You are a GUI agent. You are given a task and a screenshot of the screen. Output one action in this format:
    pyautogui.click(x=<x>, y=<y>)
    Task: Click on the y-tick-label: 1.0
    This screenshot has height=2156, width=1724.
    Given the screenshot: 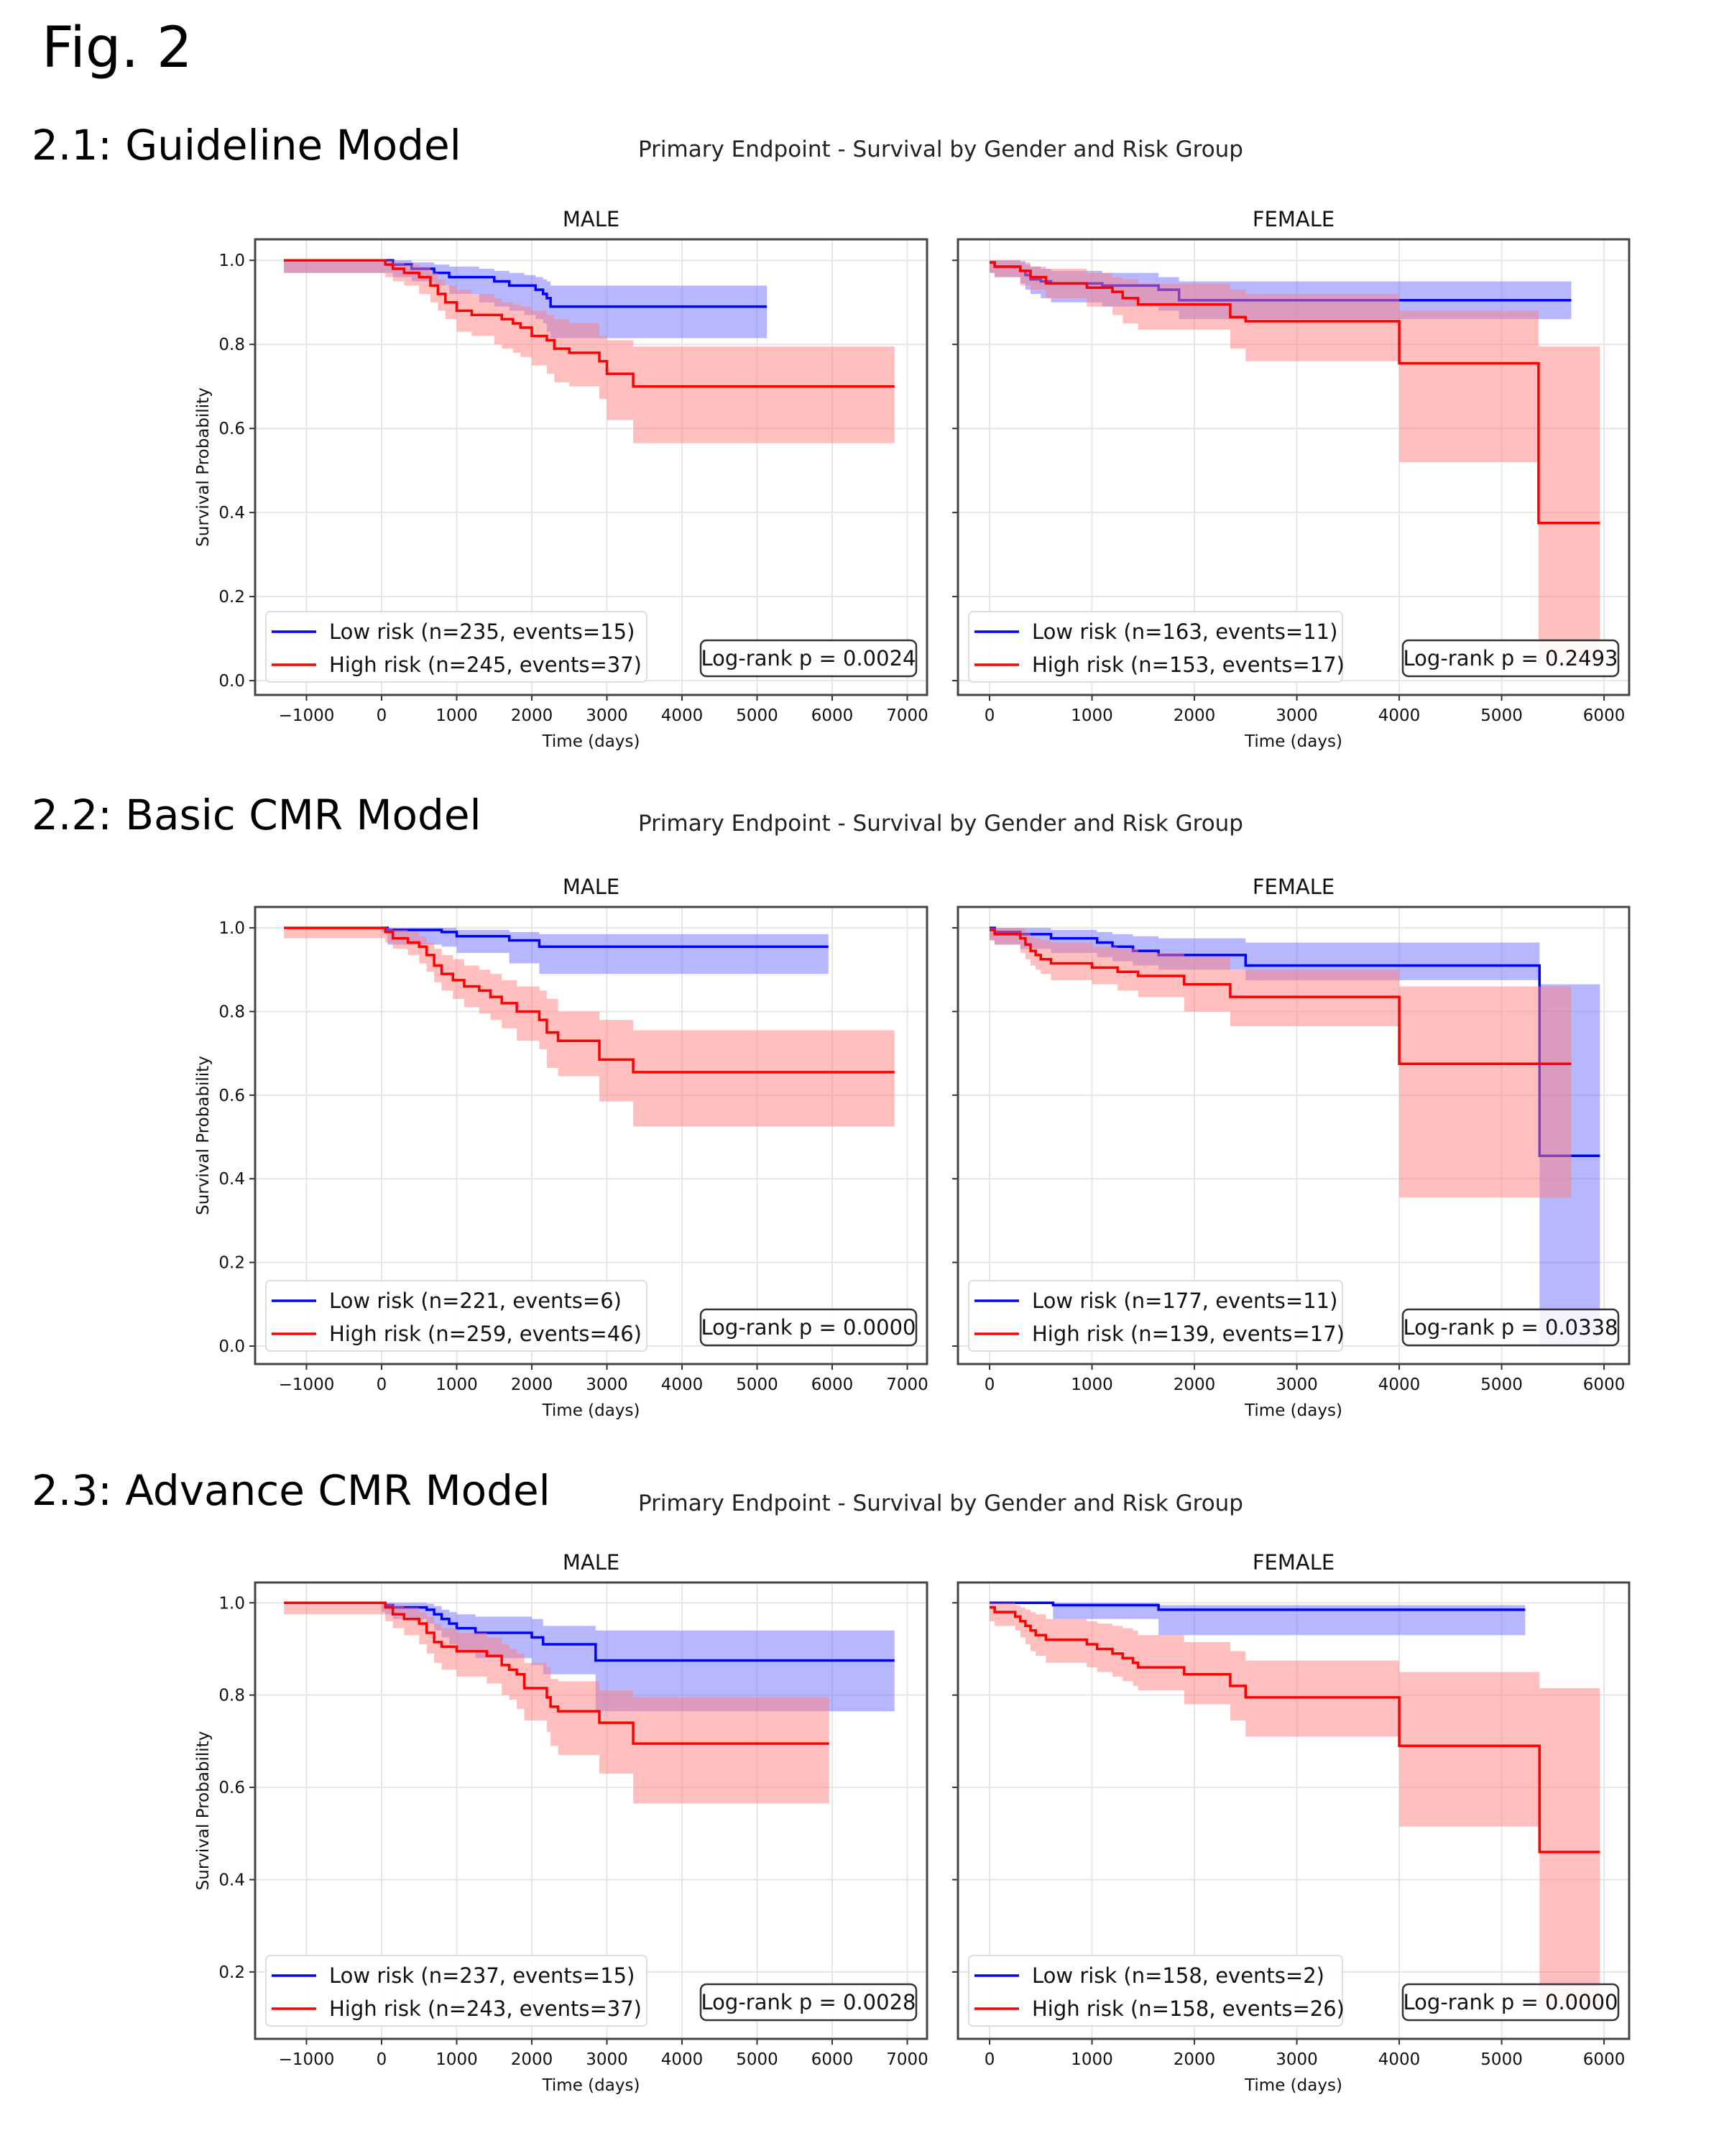 What is the action you would take?
    pyautogui.click(x=231, y=261)
    